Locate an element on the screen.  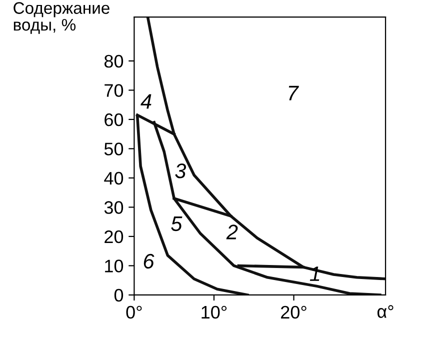
y-tick-label: 30 is located at coordinates (114, 207).